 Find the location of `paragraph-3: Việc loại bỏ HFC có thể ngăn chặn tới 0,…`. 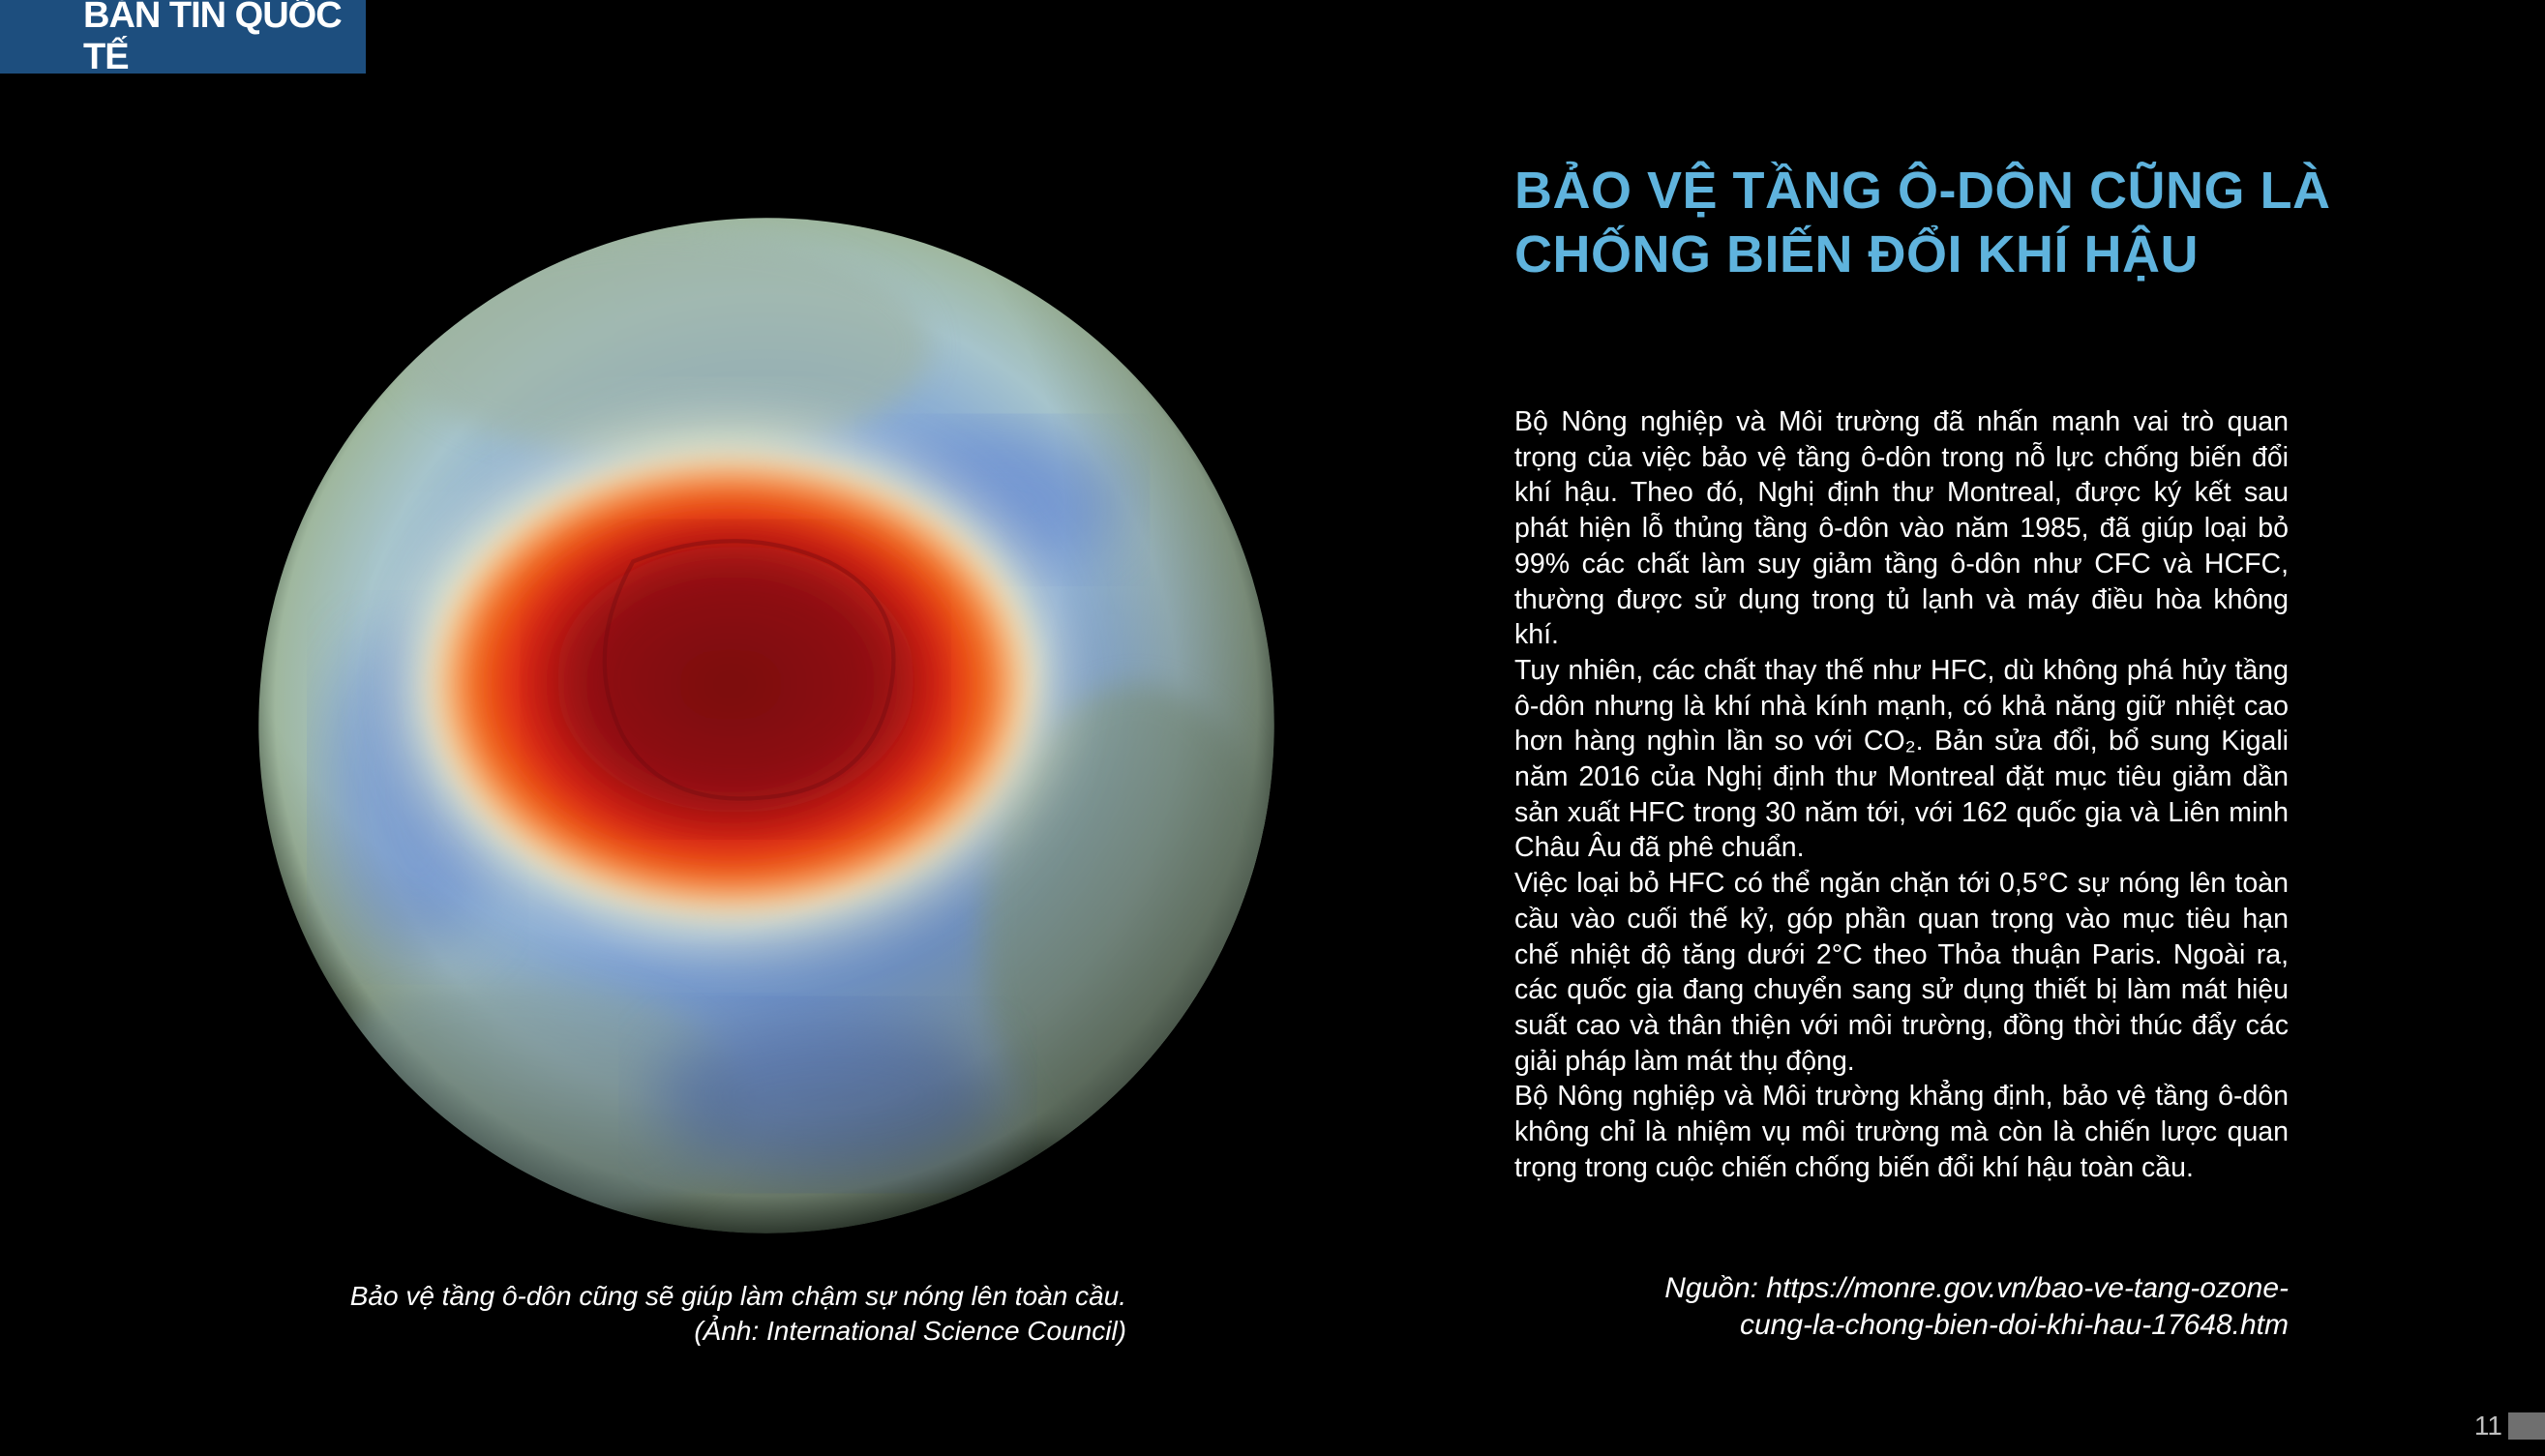

paragraph-3: Việc loại bỏ HFC có thể ngăn chặn tới 0,… is located at coordinates (1901, 973).